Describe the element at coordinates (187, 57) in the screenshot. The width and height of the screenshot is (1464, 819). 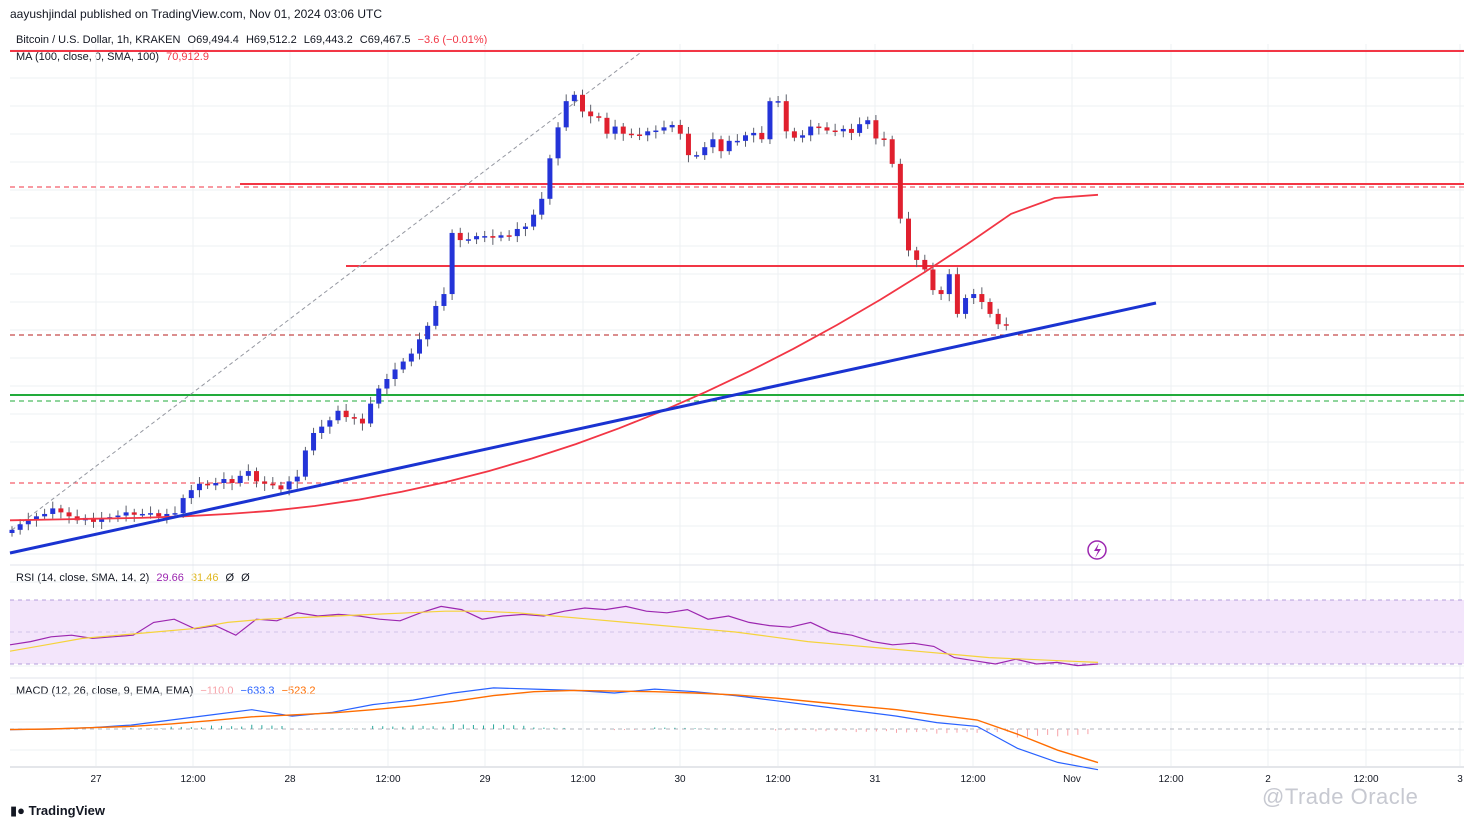
I see `ma-value: 70,912.9` at that location.